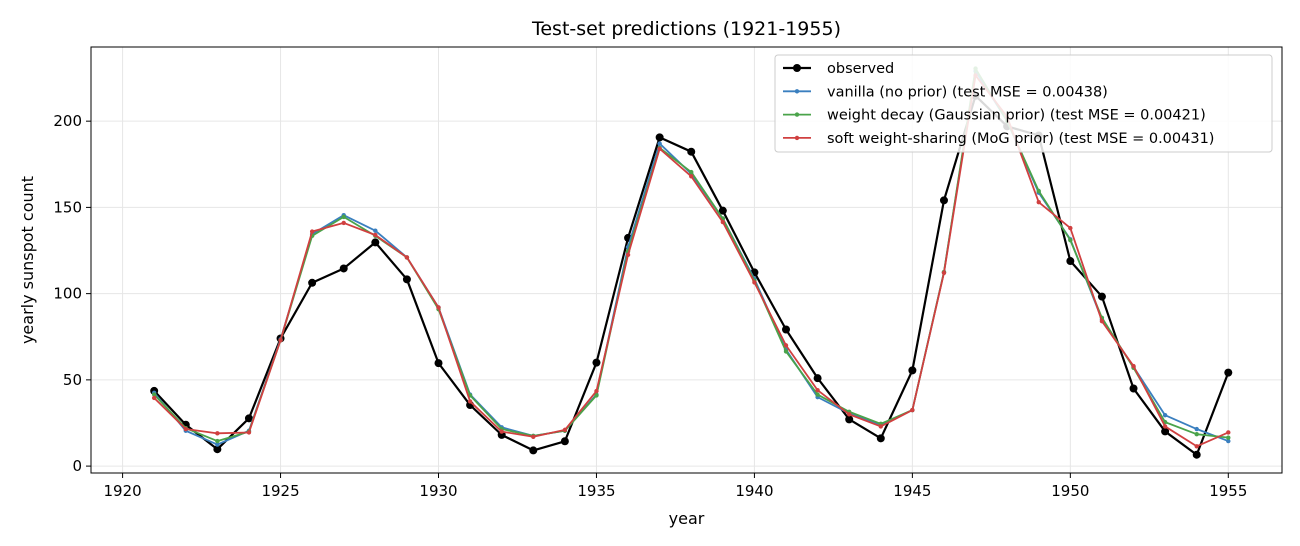 The image size is (1300, 546). I want to click on y-tick-label: 50, so click(72, 380).